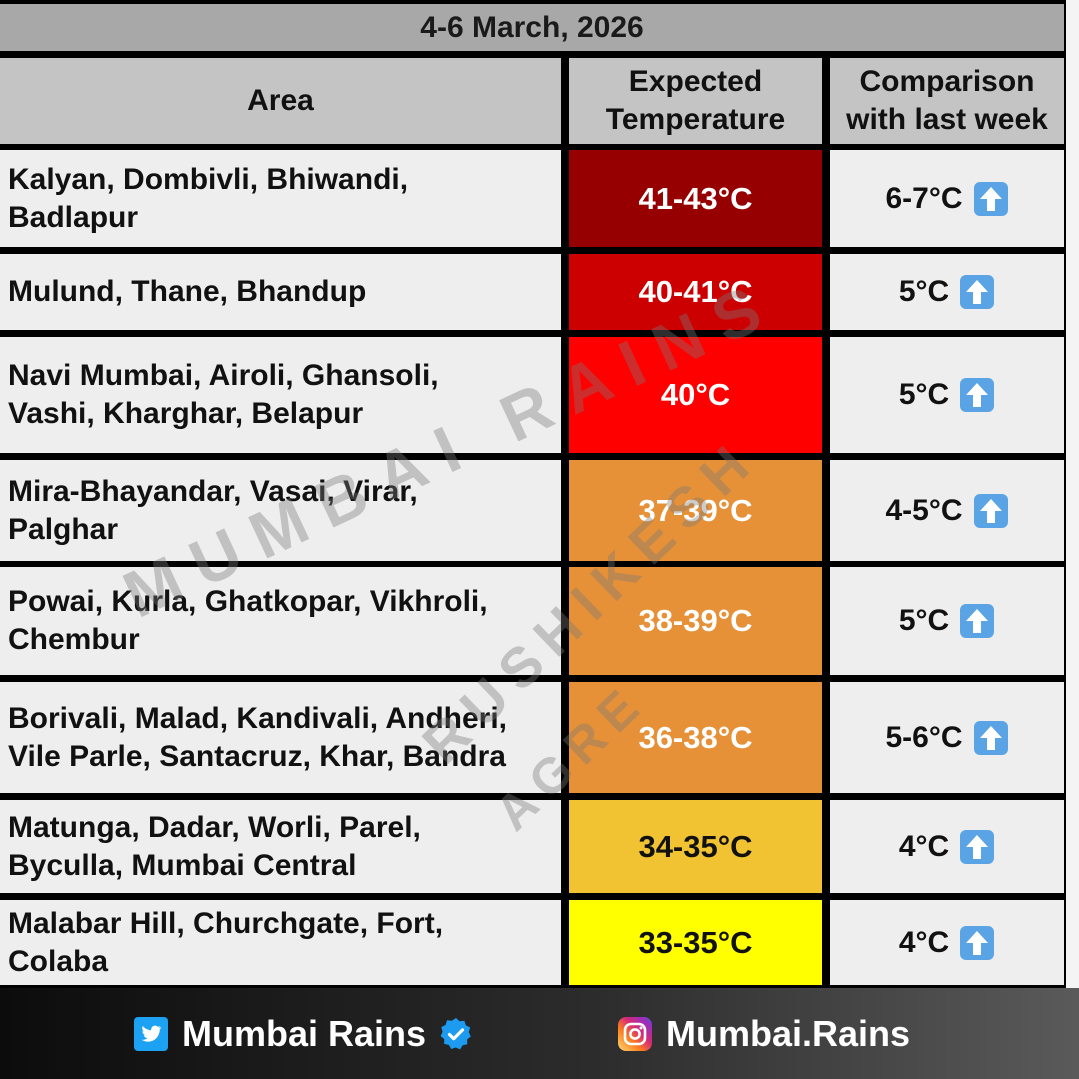 This screenshot has height=1079, width=1079. Describe the element at coordinates (788, 1033) in the screenshot. I see `instagram-handle: Mumbai.Rains` at that location.